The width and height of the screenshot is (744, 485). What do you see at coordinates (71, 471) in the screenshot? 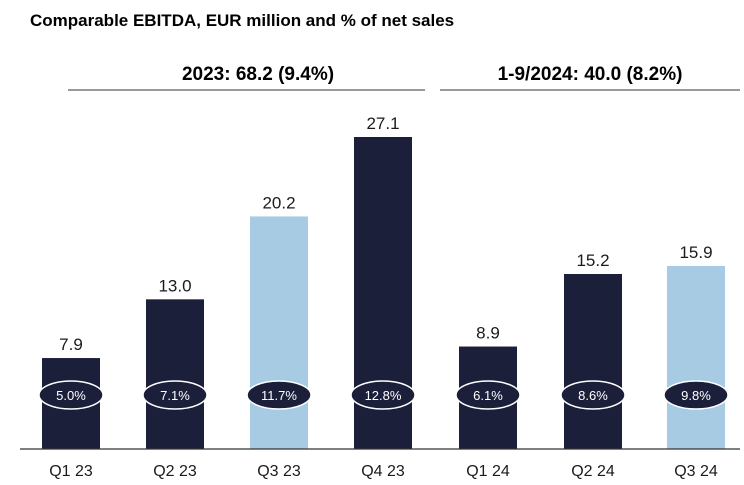
I see `x-tick-label: Q1 23` at bounding box center [71, 471].